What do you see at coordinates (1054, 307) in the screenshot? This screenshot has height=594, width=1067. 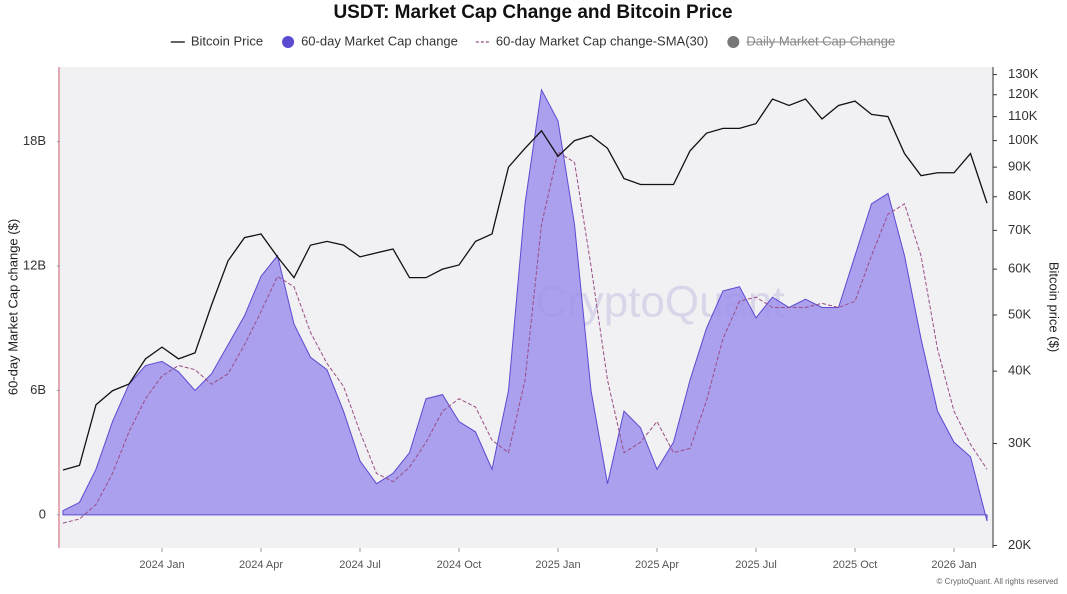 I see `y2-axis-title: Bitcoin price ($)` at bounding box center [1054, 307].